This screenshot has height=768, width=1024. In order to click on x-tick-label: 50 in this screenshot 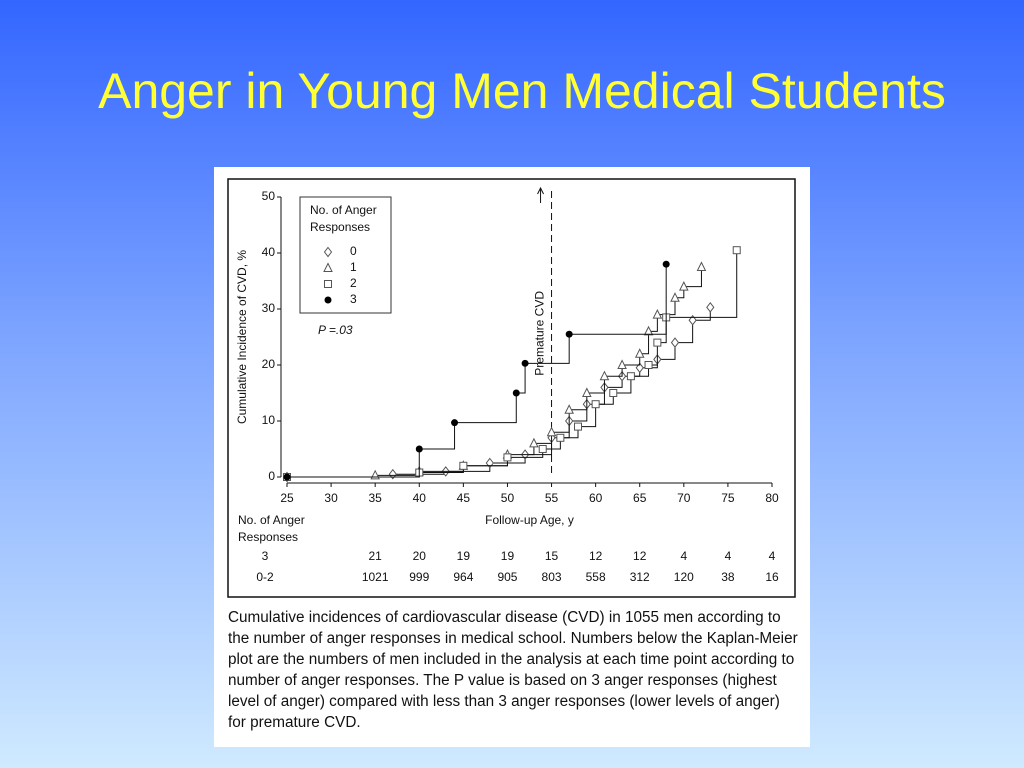, I will do `click(508, 498)`.